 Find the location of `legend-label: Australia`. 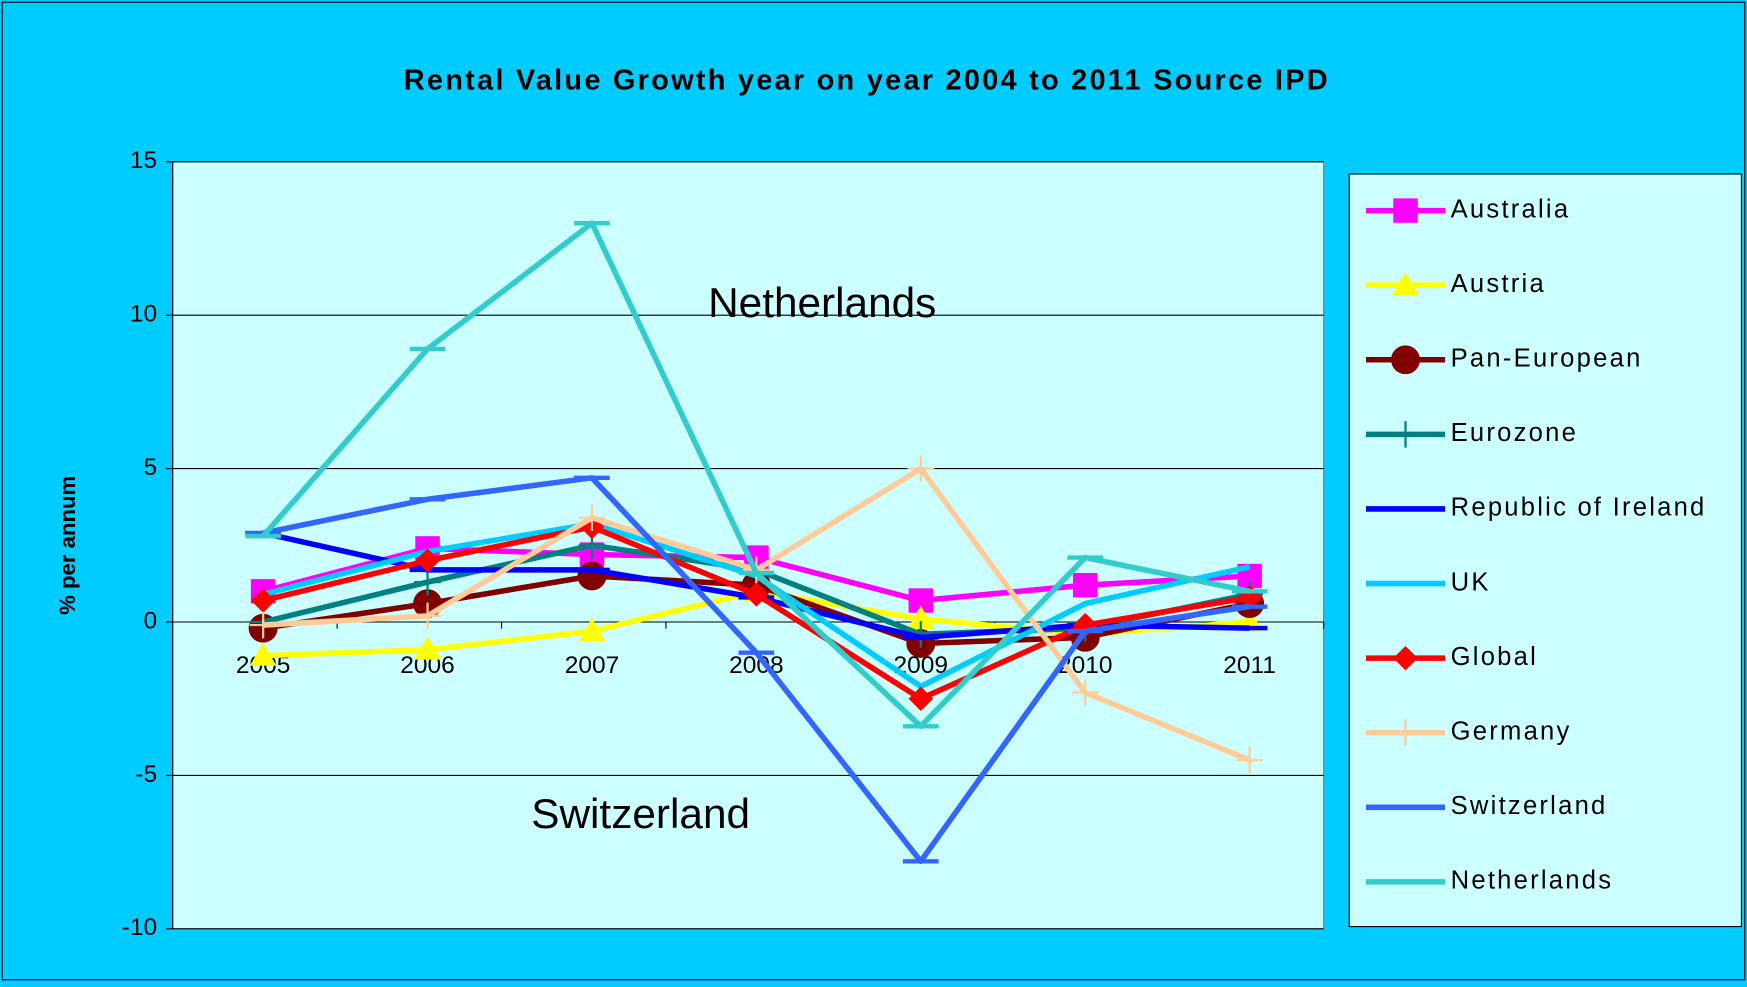

legend-label: Australia is located at coordinates (1511, 209).